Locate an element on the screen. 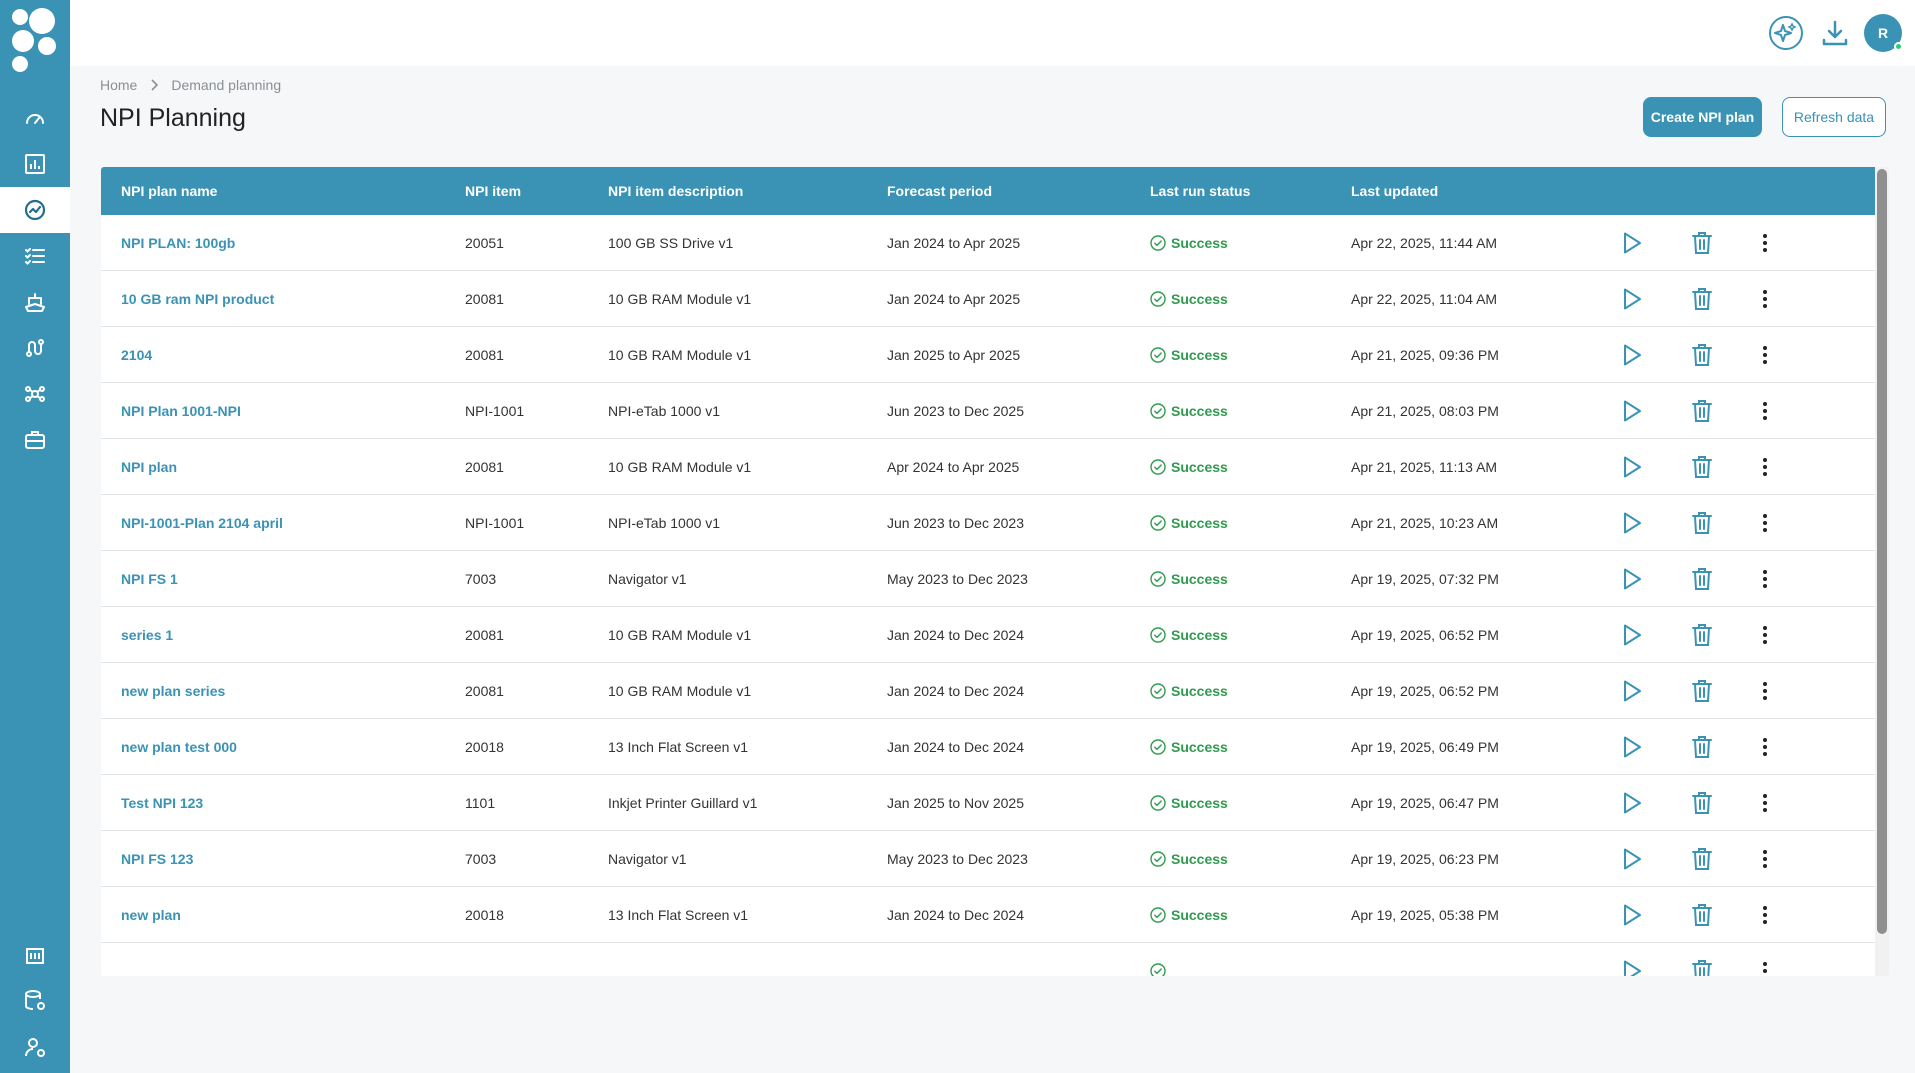 Image resolution: width=1915 pixels, height=1073 pixels. play-icon is located at coordinates (1632, 355).